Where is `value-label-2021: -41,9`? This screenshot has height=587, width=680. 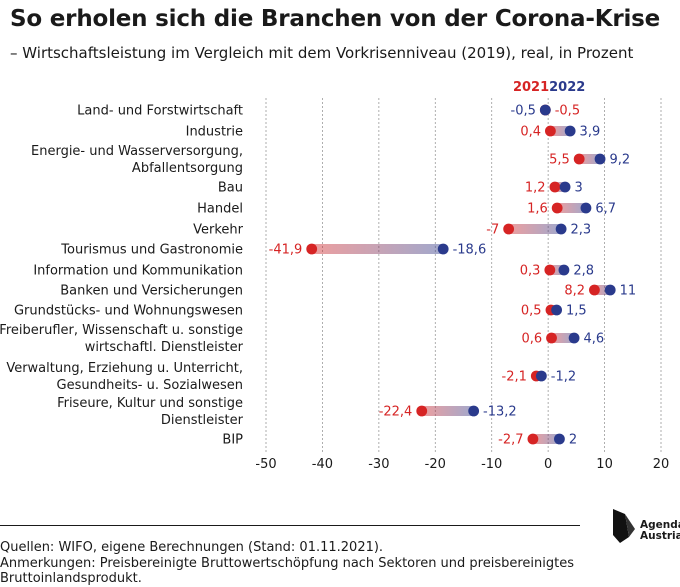 value-label-2021: -41,9 is located at coordinates (286, 250).